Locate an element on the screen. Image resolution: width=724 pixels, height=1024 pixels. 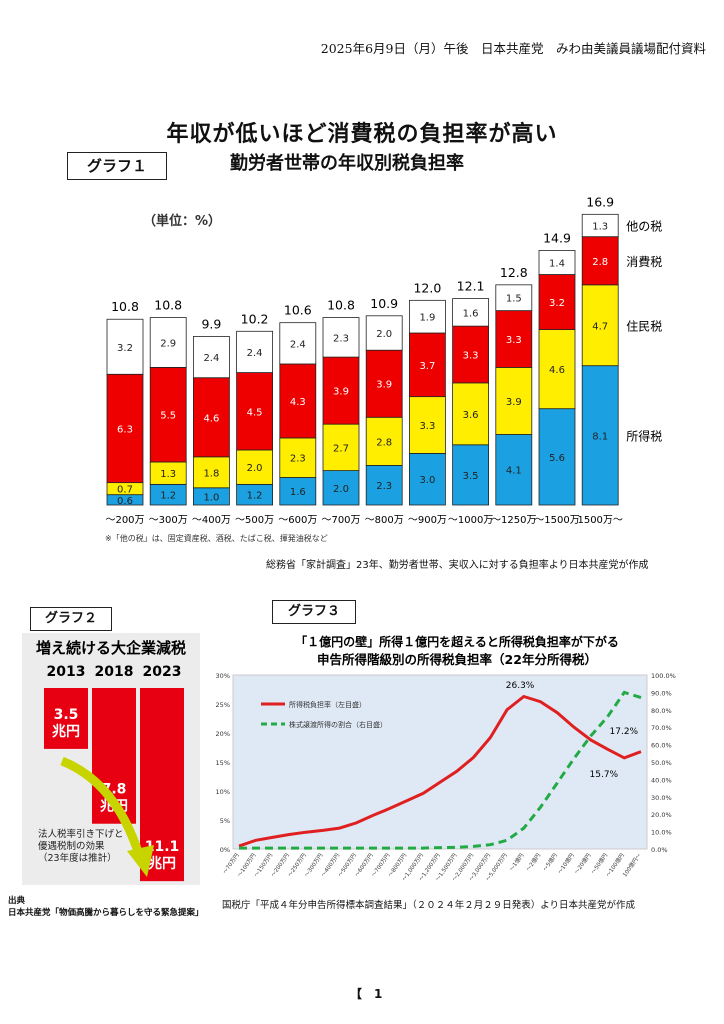
bar-total-label: 14.9 is located at coordinates (557, 237).